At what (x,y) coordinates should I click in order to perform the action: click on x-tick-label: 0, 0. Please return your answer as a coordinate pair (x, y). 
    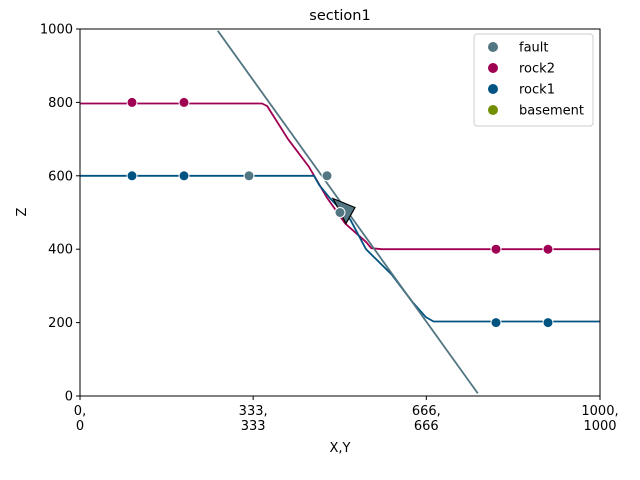
    Looking at the image, I should click on (80, 419).